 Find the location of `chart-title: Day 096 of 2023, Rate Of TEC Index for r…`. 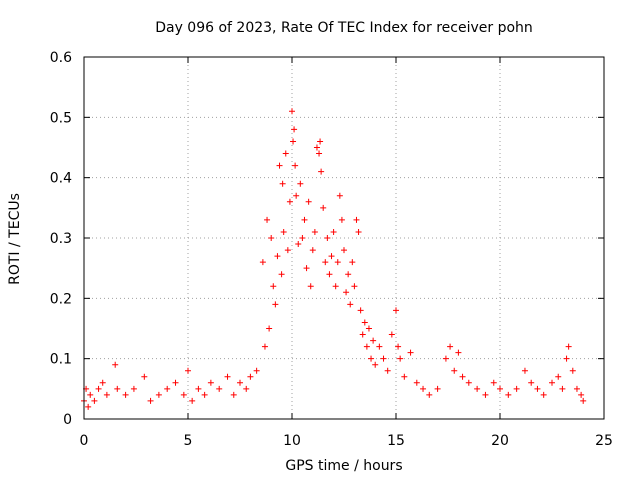

chart-title: Day 096 of 2023, Rate Of TEC Index for r… is located at coordinates (344, 28).